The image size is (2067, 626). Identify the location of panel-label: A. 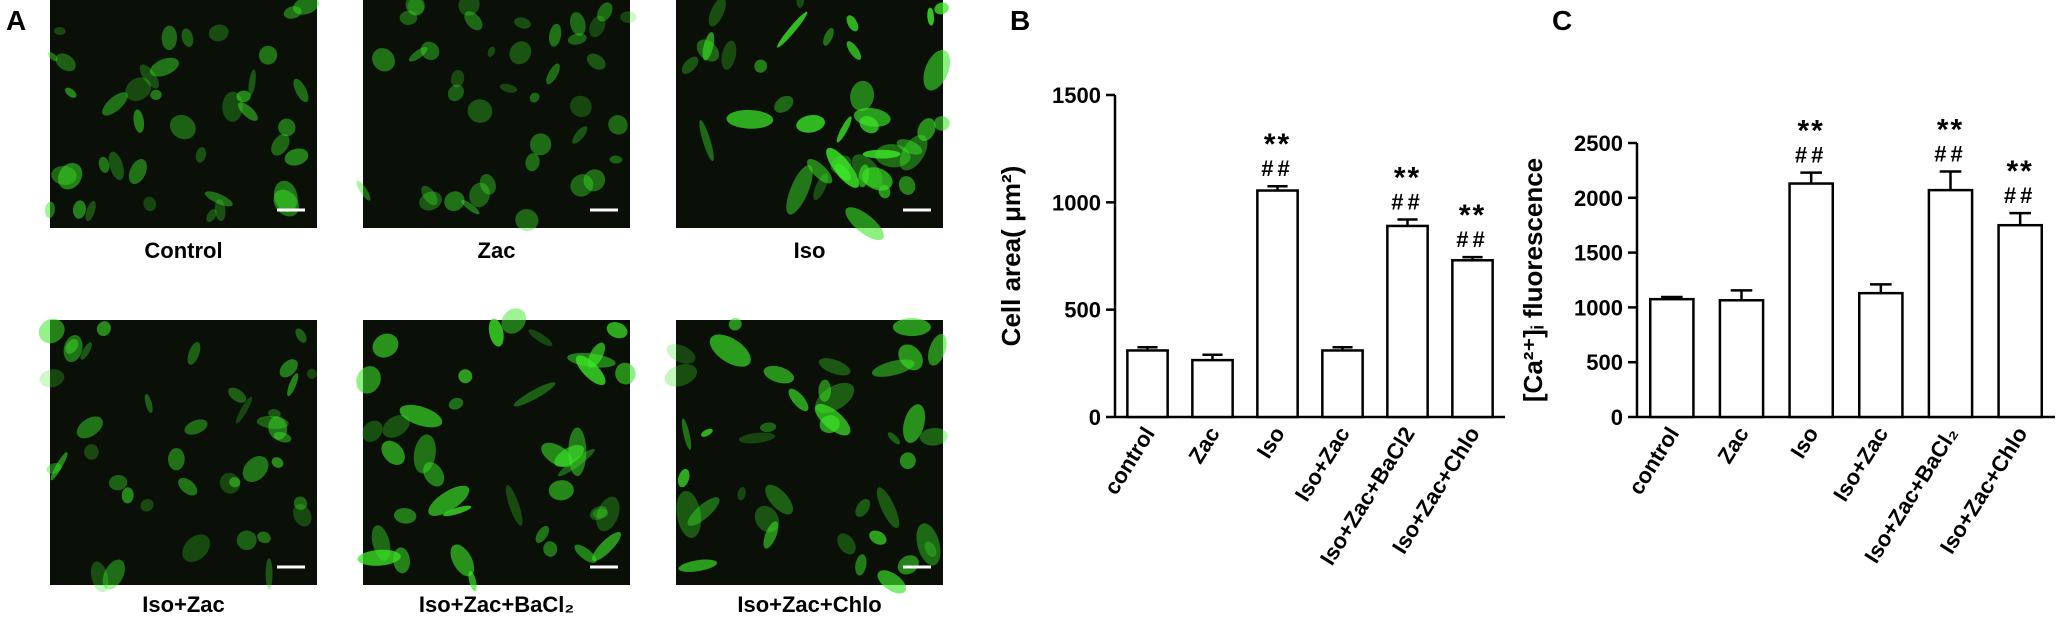
(16, 20).